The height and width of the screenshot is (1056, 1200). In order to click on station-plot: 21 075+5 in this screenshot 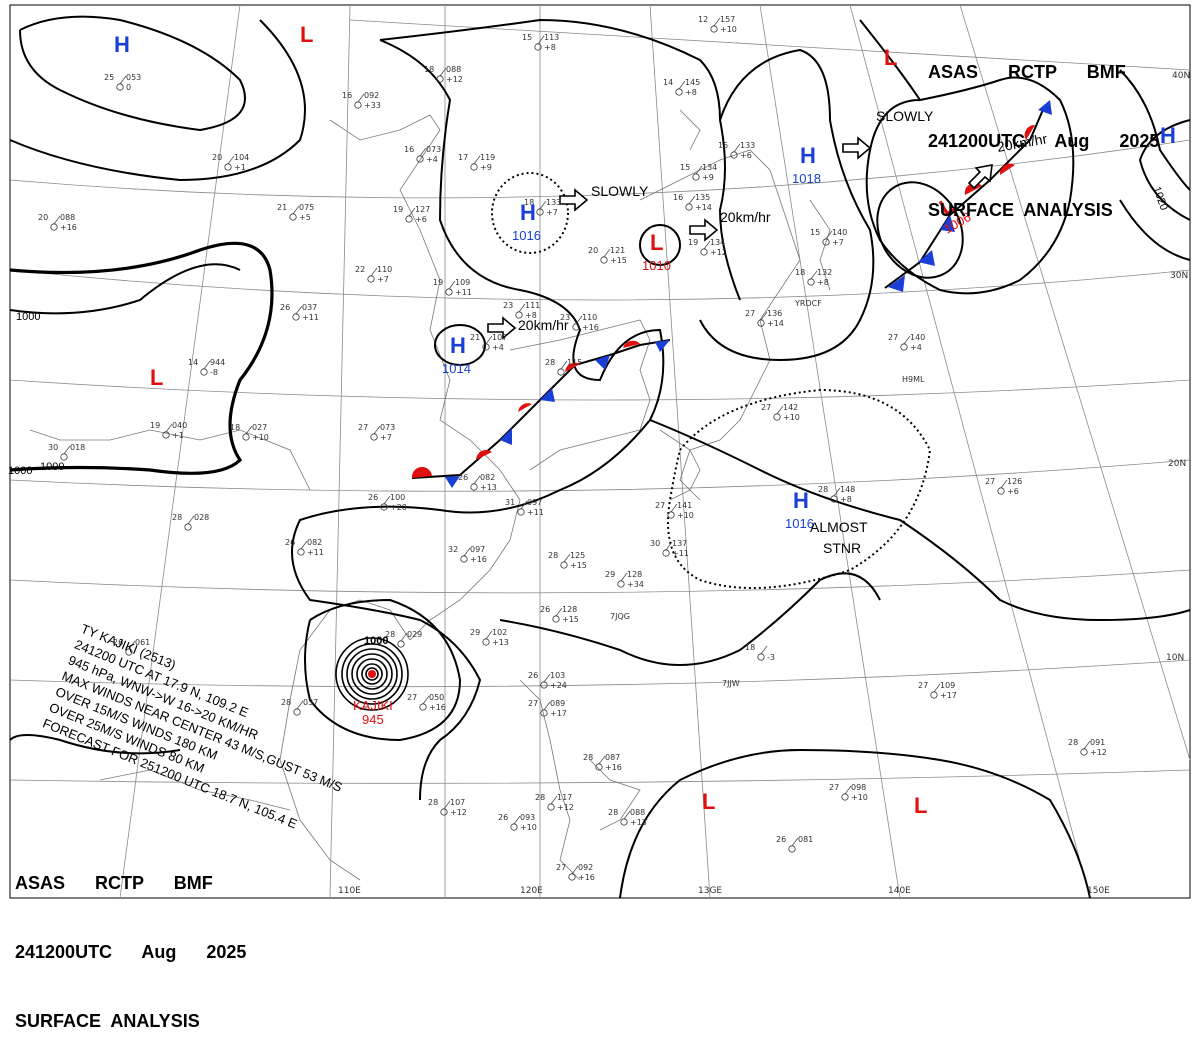, I will do `click(295, 212)`.